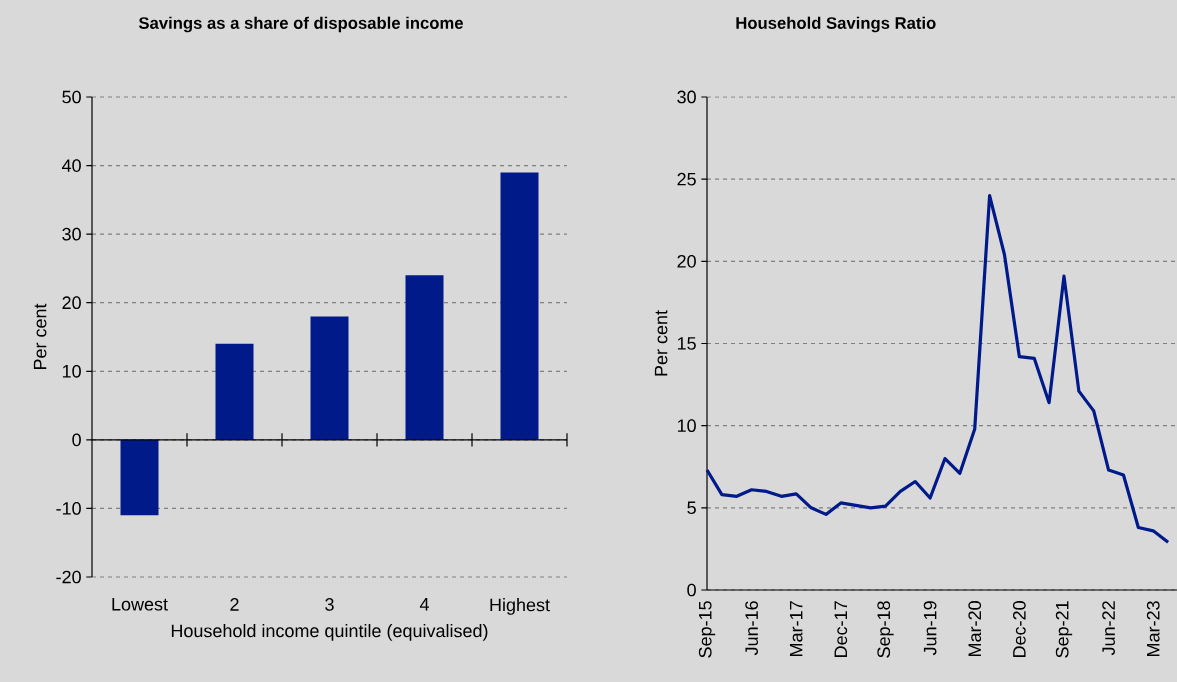  Describe the element at coordinates (1064, 629) in the screenshot. I see `x-tick-label: Sep-21` at that location.